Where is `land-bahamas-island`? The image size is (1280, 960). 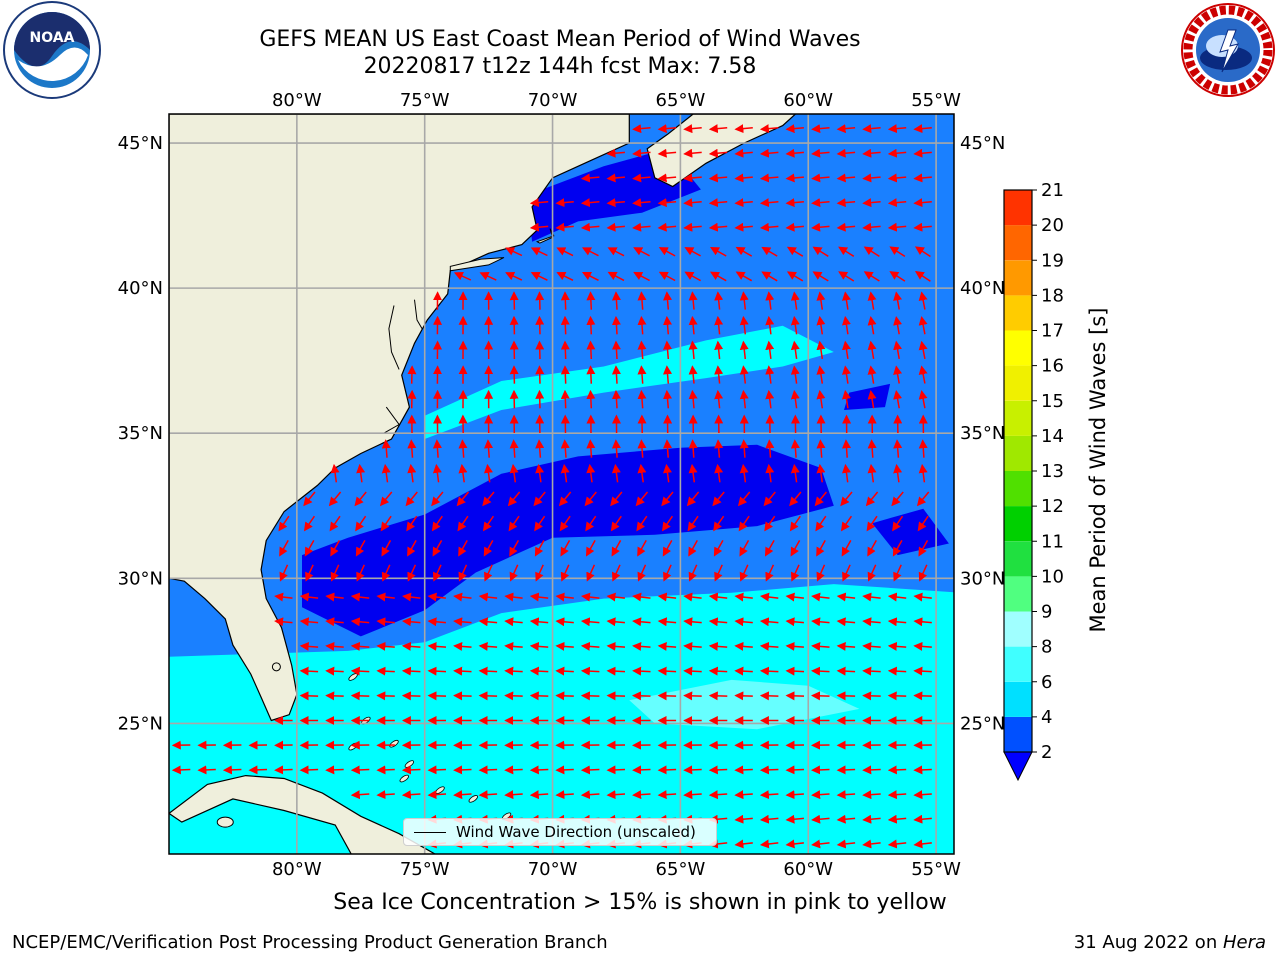 land-bahamas-island is located at coordinates (473, 799).